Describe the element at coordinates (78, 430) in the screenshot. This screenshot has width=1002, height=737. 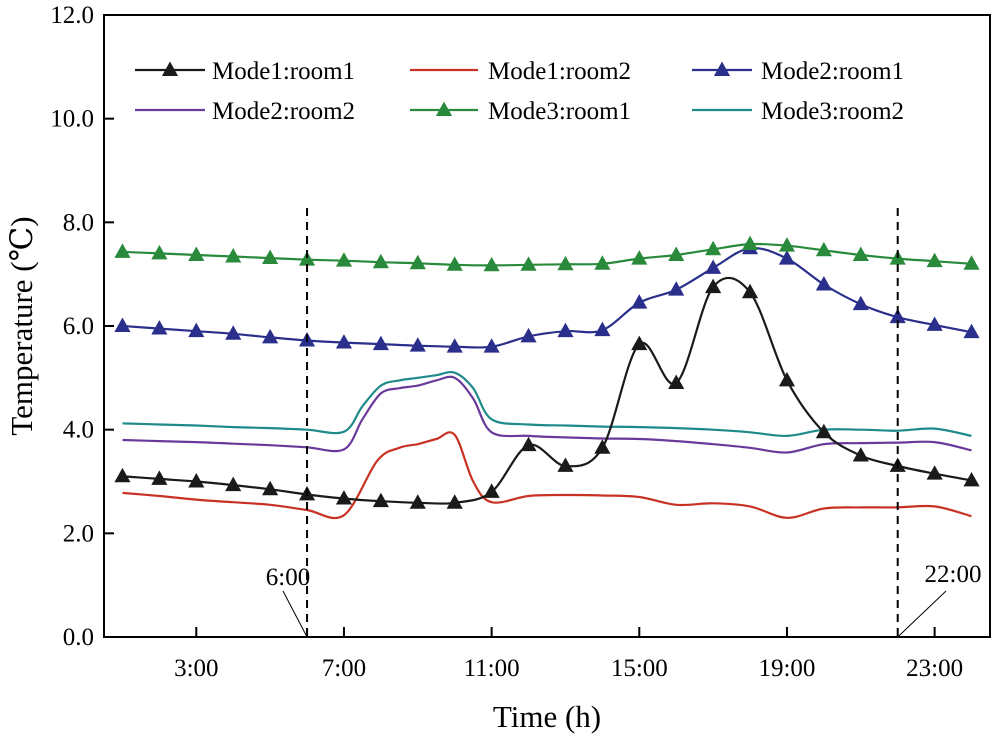
I see `y-tick-label: 4.0` at that location.